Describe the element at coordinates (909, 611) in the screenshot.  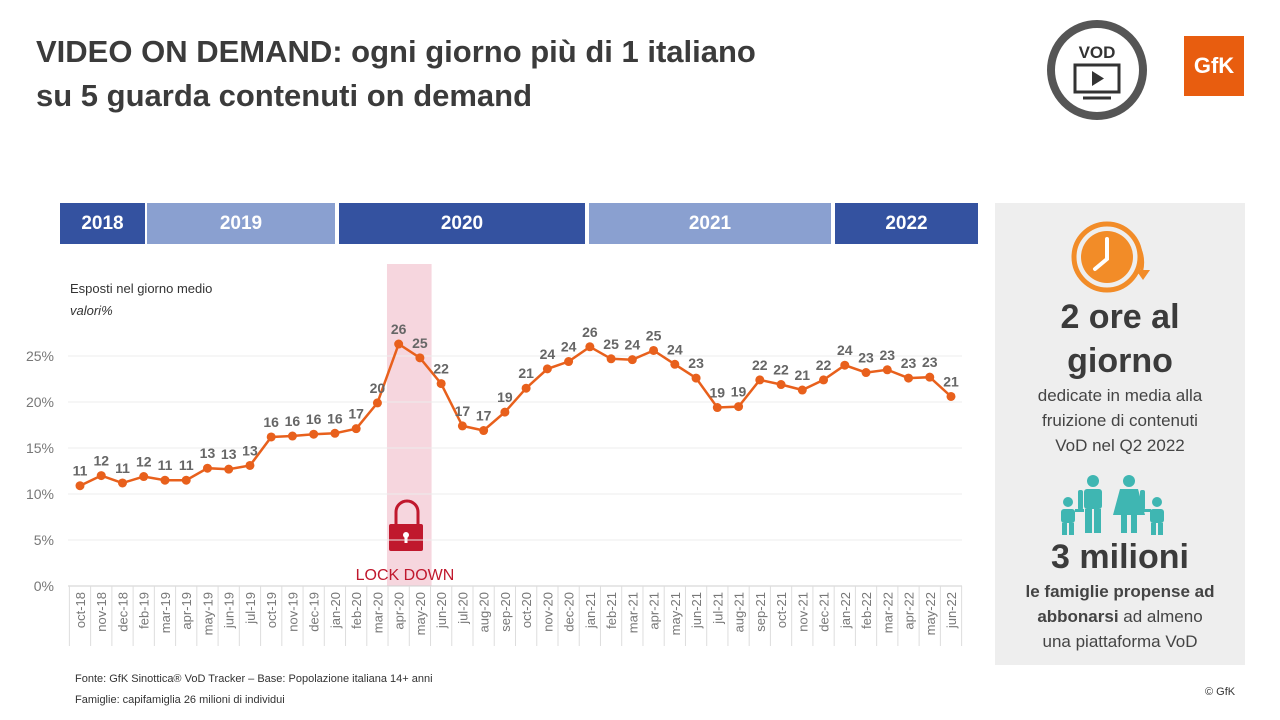
I see `x-tick-label: apr-22` at that location.